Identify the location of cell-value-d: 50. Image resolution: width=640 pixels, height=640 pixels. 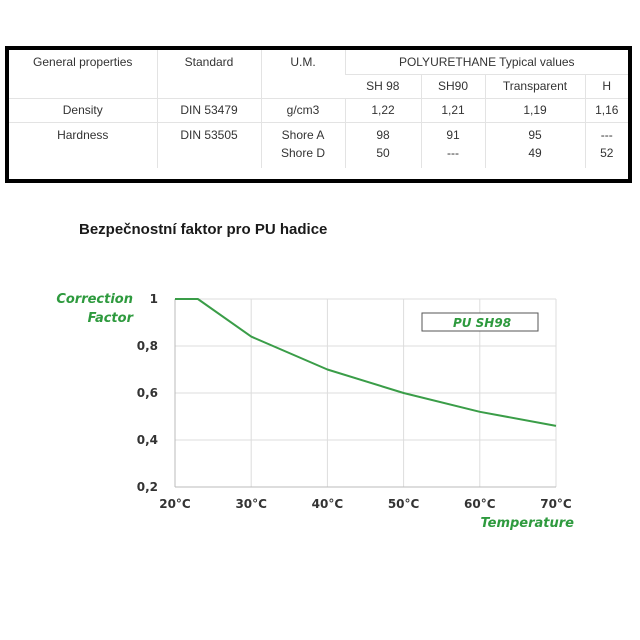
(383, 152).